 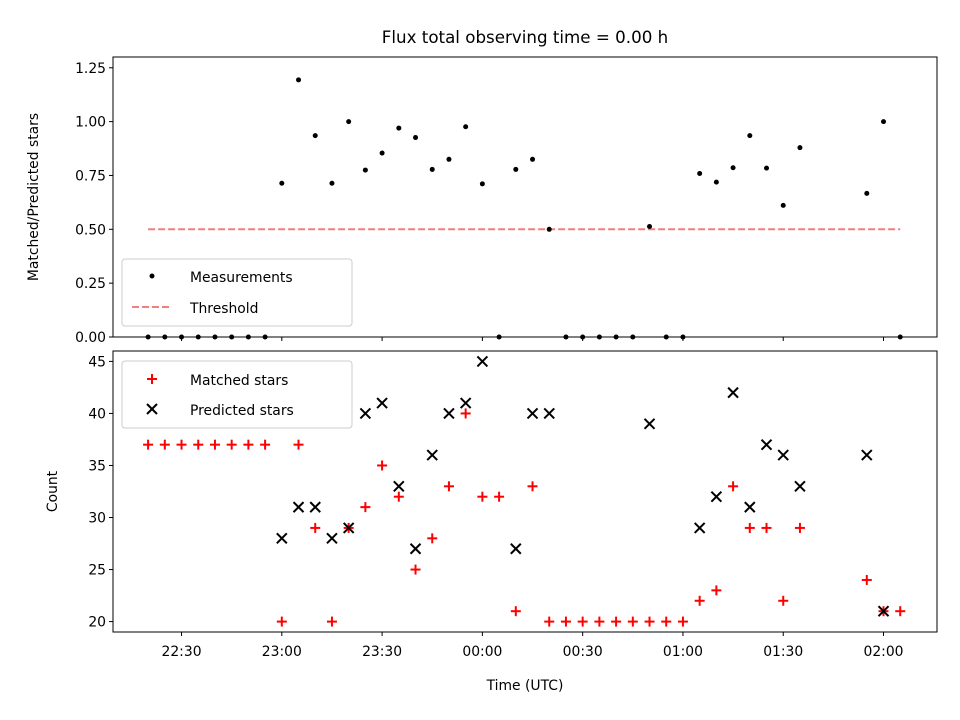 I want to click on x-tick-label: 01:00, so click(x=683, y=652).